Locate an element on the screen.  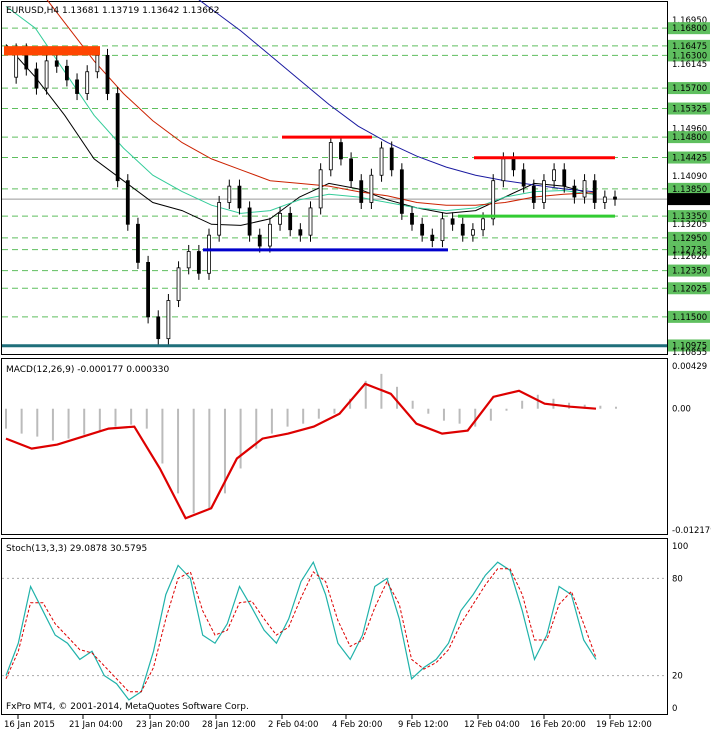
stoch-signal-line is located at coordinates (301, 630).